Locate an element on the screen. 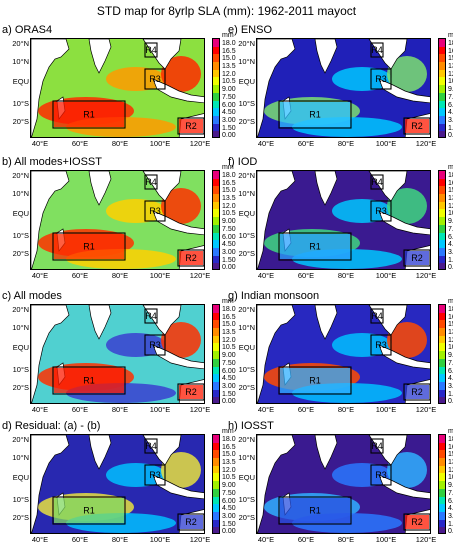 The image size is (453, 550). region-fill-r2 is located at coordinates (191, 392).